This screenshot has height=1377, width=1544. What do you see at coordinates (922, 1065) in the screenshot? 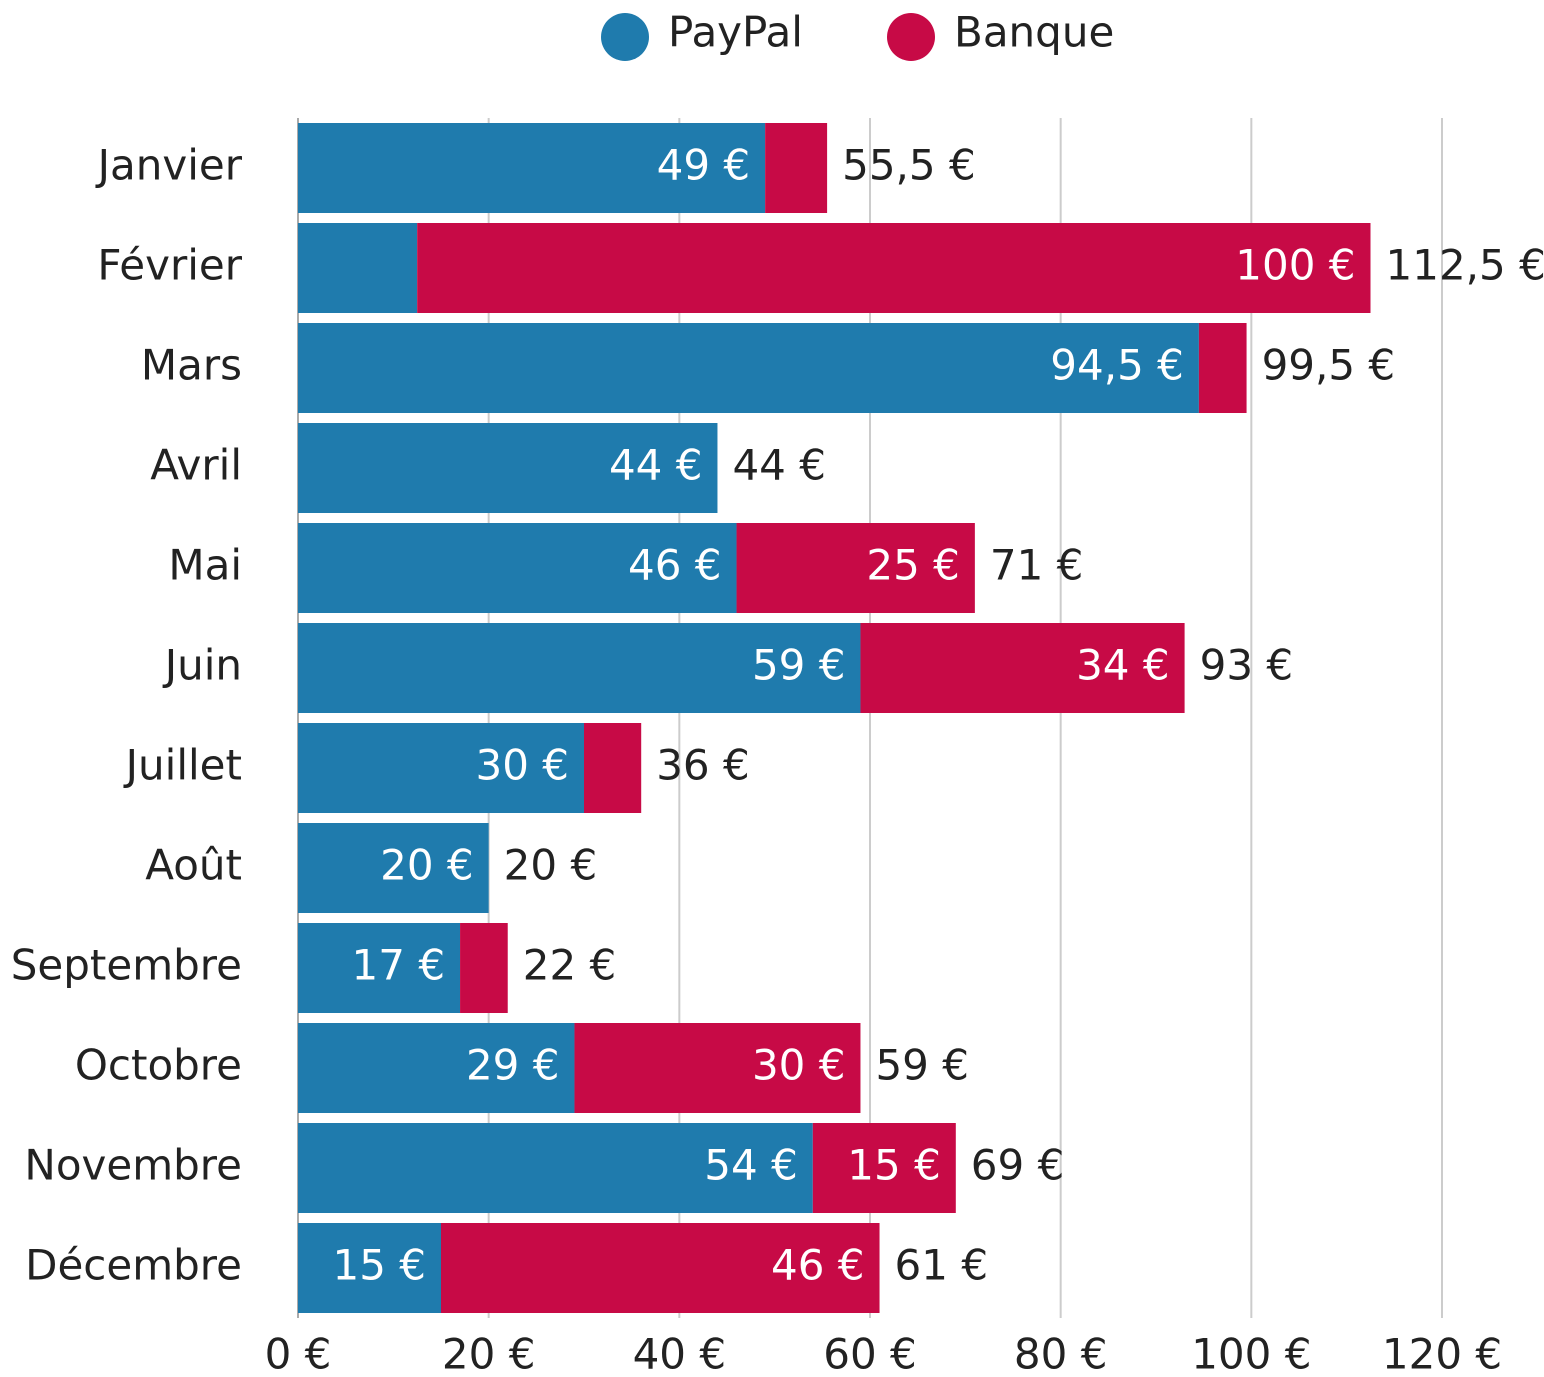
I see `total-label: 59 €` at bounding box center [922, 1065].